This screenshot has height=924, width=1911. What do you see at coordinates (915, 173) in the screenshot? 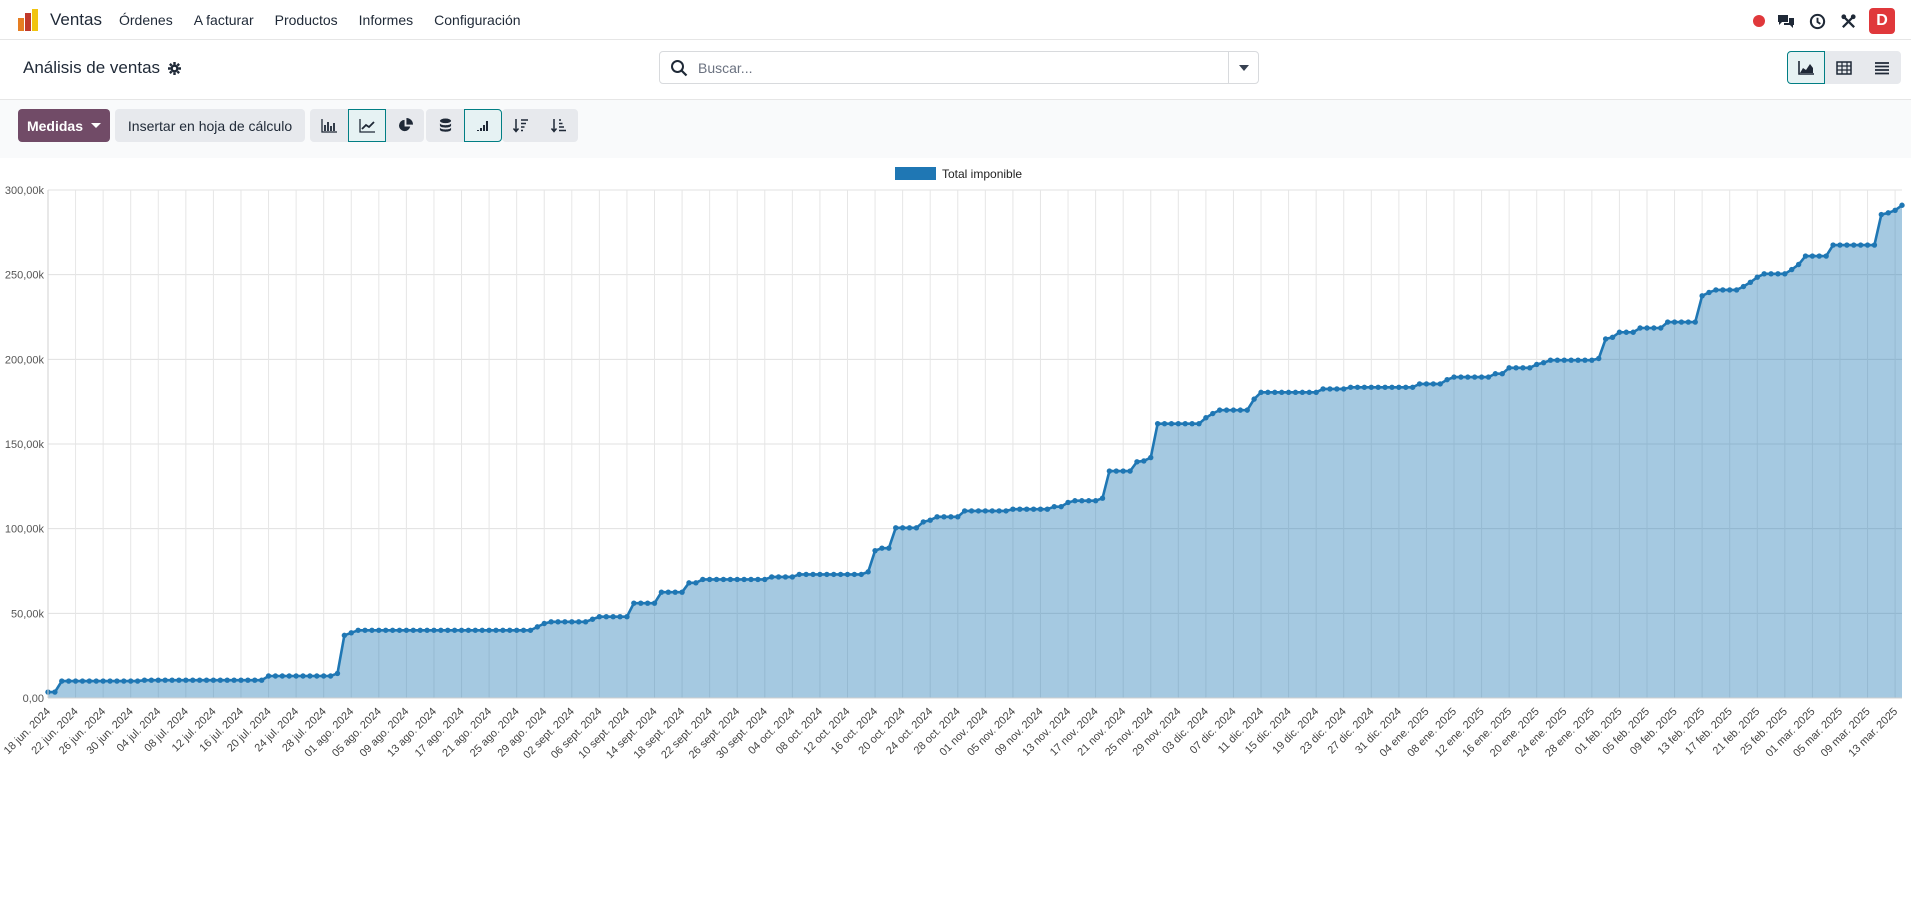
I see `legend-swatch` at bounding box center [915, 173].